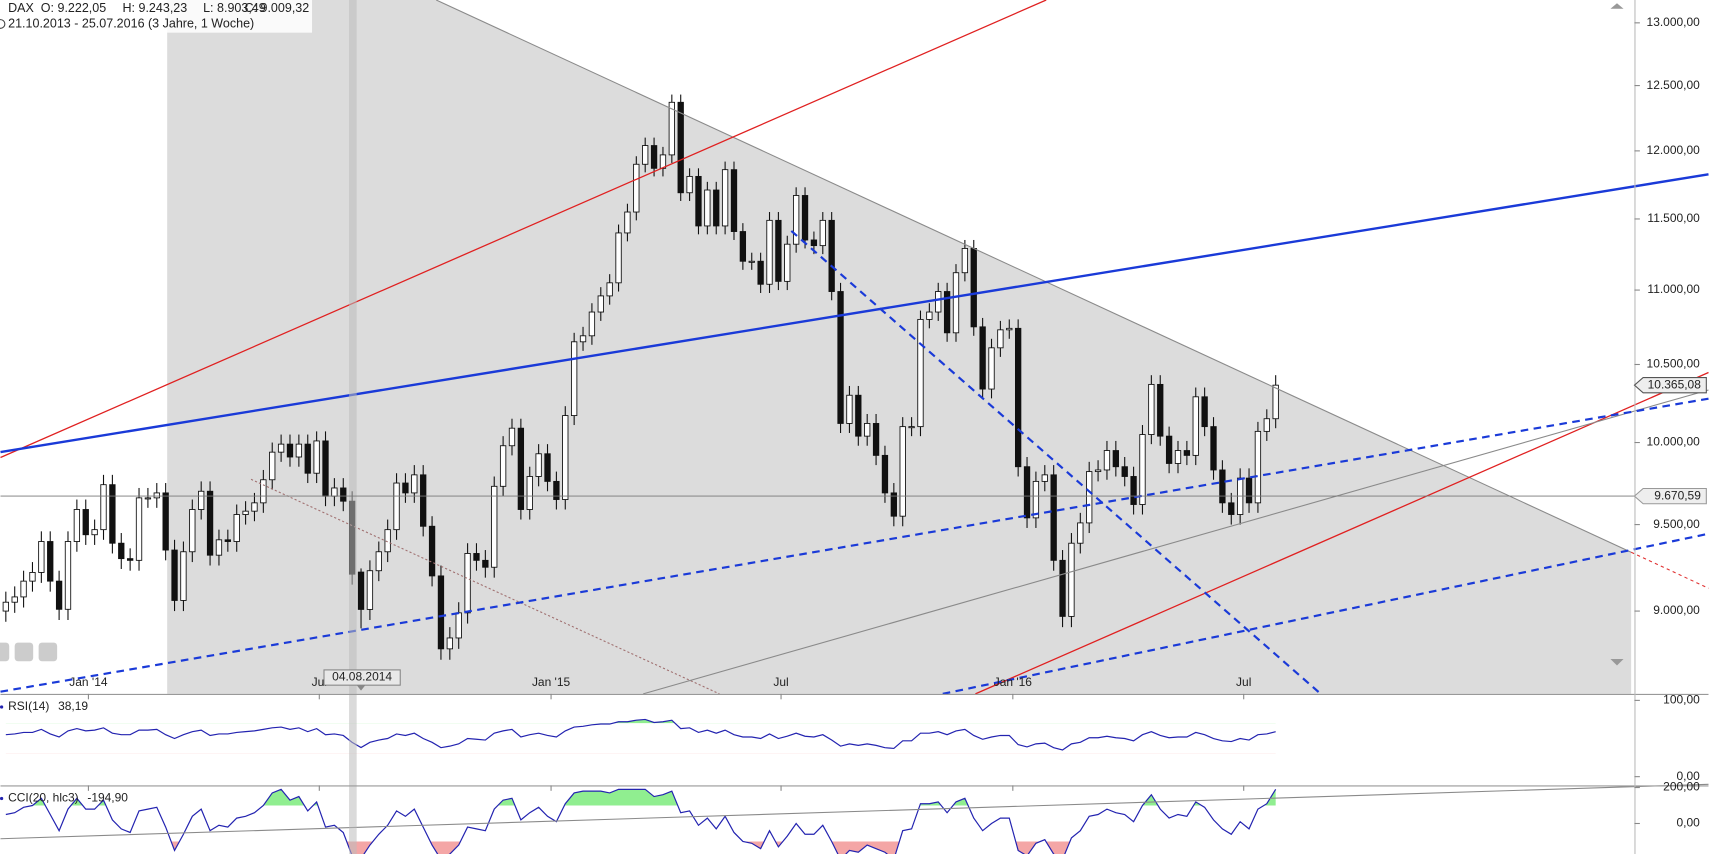 The width and height of the screenshot is (1709, 854). What do you see at coordinates (21, 8) in the screenshot?
I see `symbol: DAX` at bounding box center [21, 8].